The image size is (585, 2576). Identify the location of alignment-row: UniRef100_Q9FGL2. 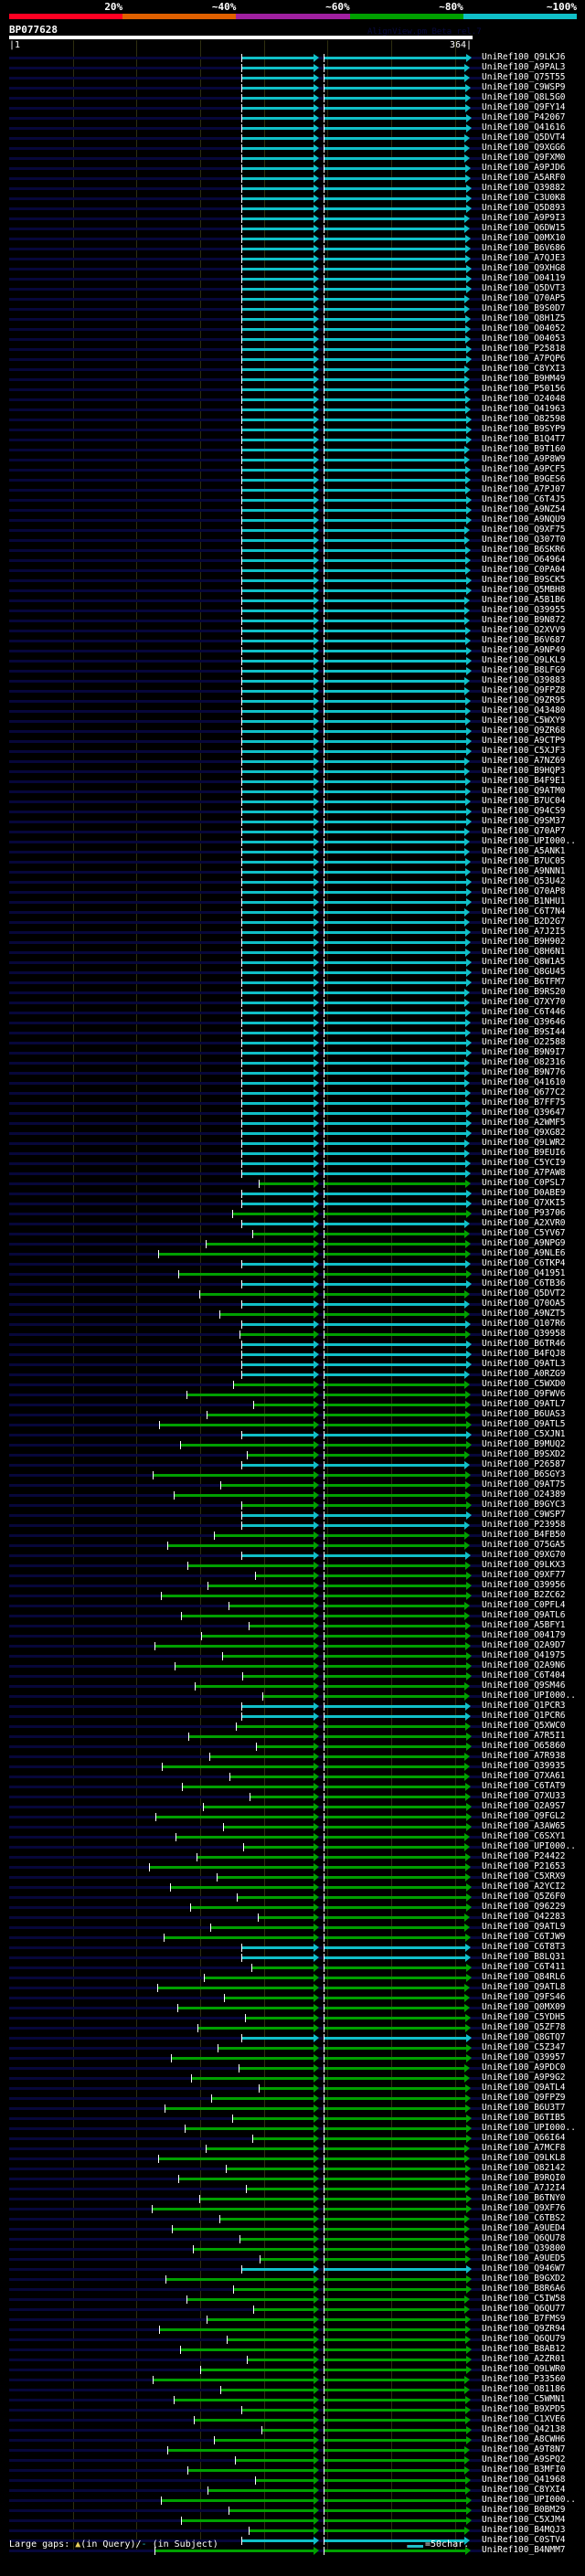
(293, 1816).